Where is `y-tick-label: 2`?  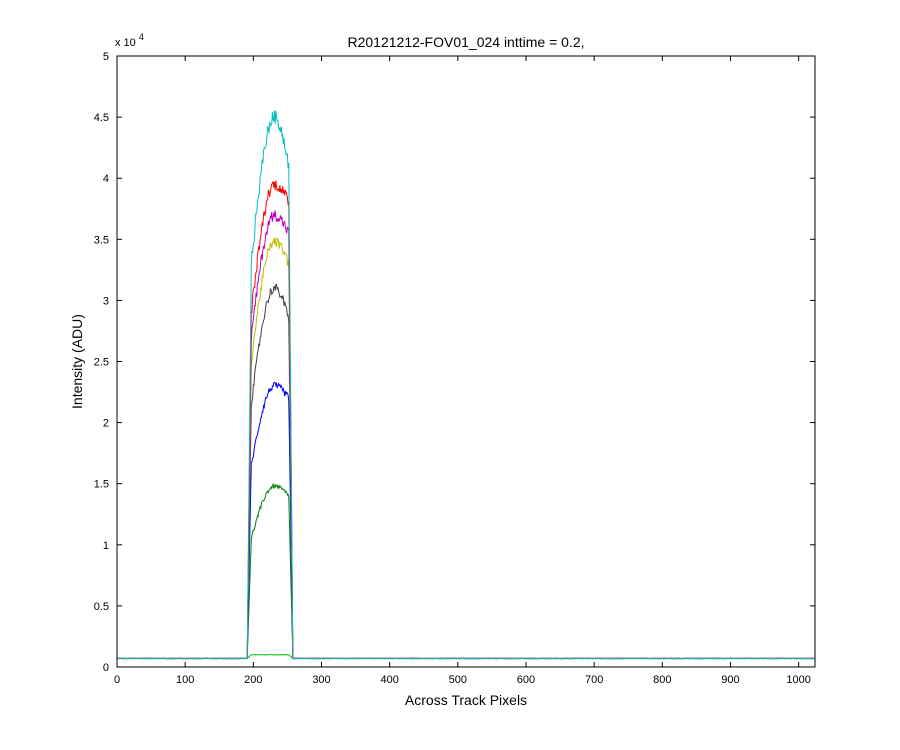
y-tick-label: 2 is located at coordinates (106, 424).